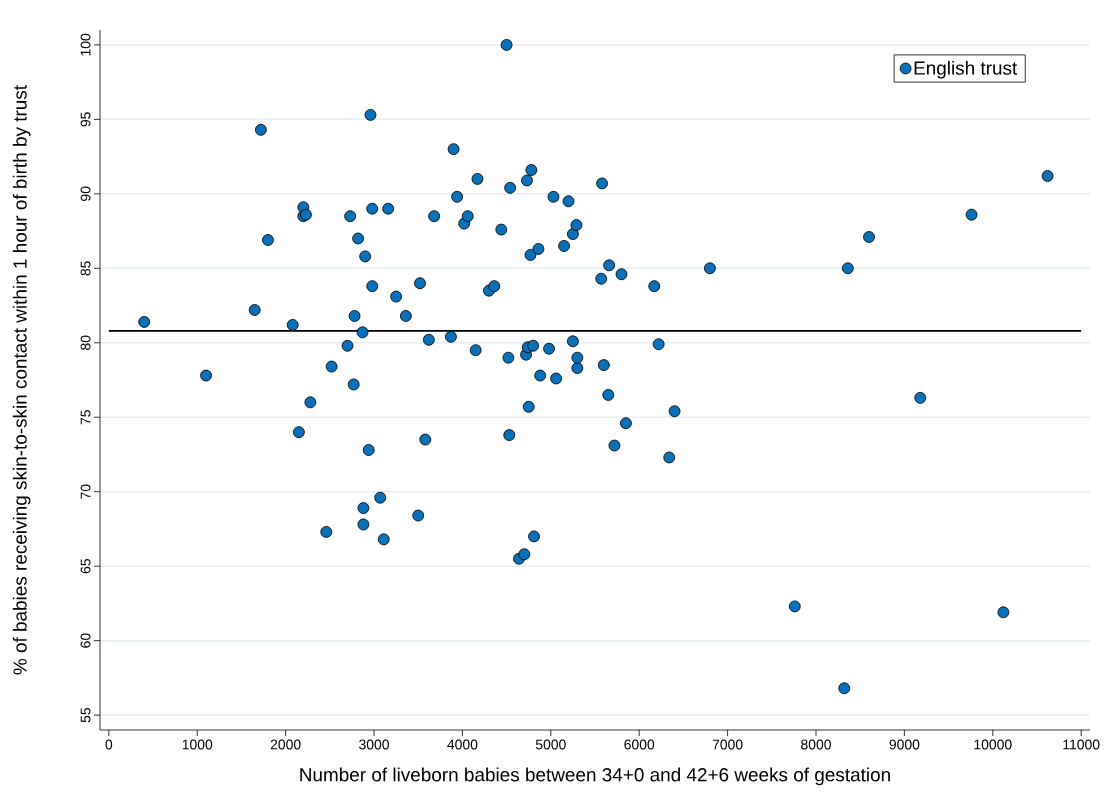 The image size is (1111, 792). What do you see at coordinates (1081, 744) in the screenshot?
I see `x-tick-label: 11000` at bounding box center [1081, 744].